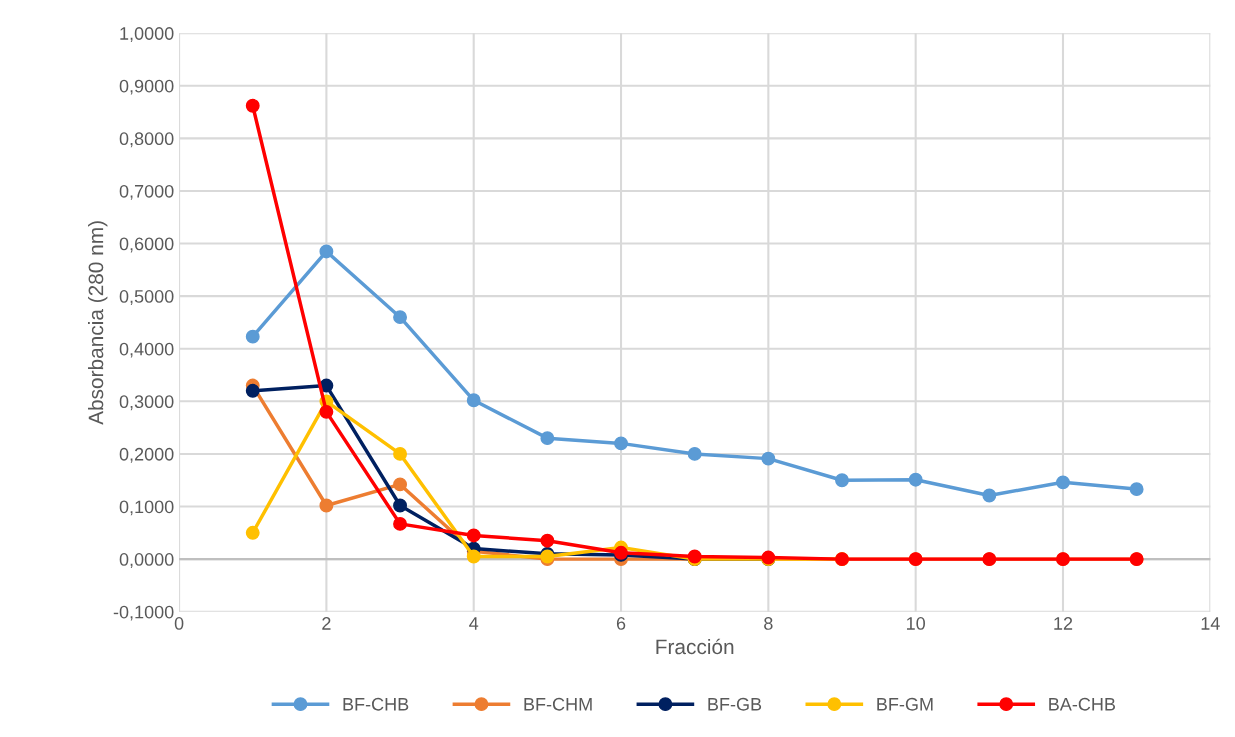 This screenshot has height=737, width=1235. Describe the element at coordinates (735, 704) in the screenshot. I see `legend-label: BF-GB` at that location.